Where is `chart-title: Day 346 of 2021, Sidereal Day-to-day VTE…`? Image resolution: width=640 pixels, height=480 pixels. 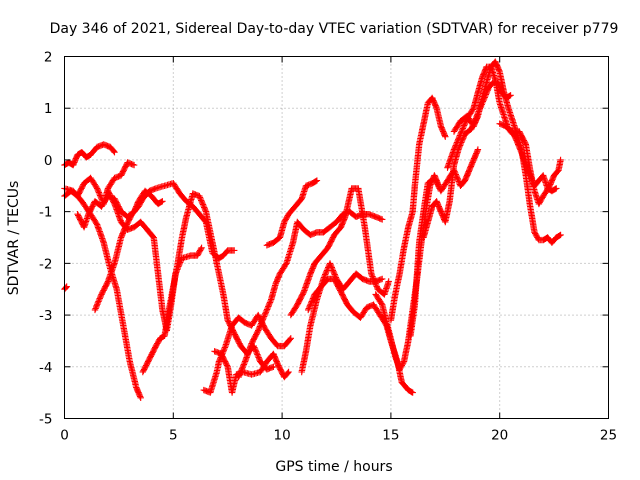 chart-title: Day 346 of 2021, Sidereal Day-to-day VTE… is located at coordinates (334, 29).